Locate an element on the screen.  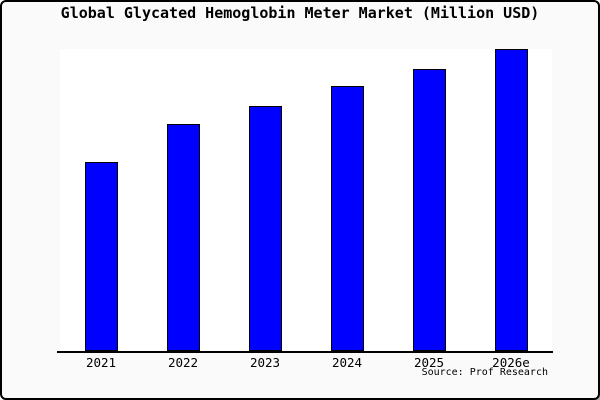
bar-2025 is located at coordinates (429, 210).